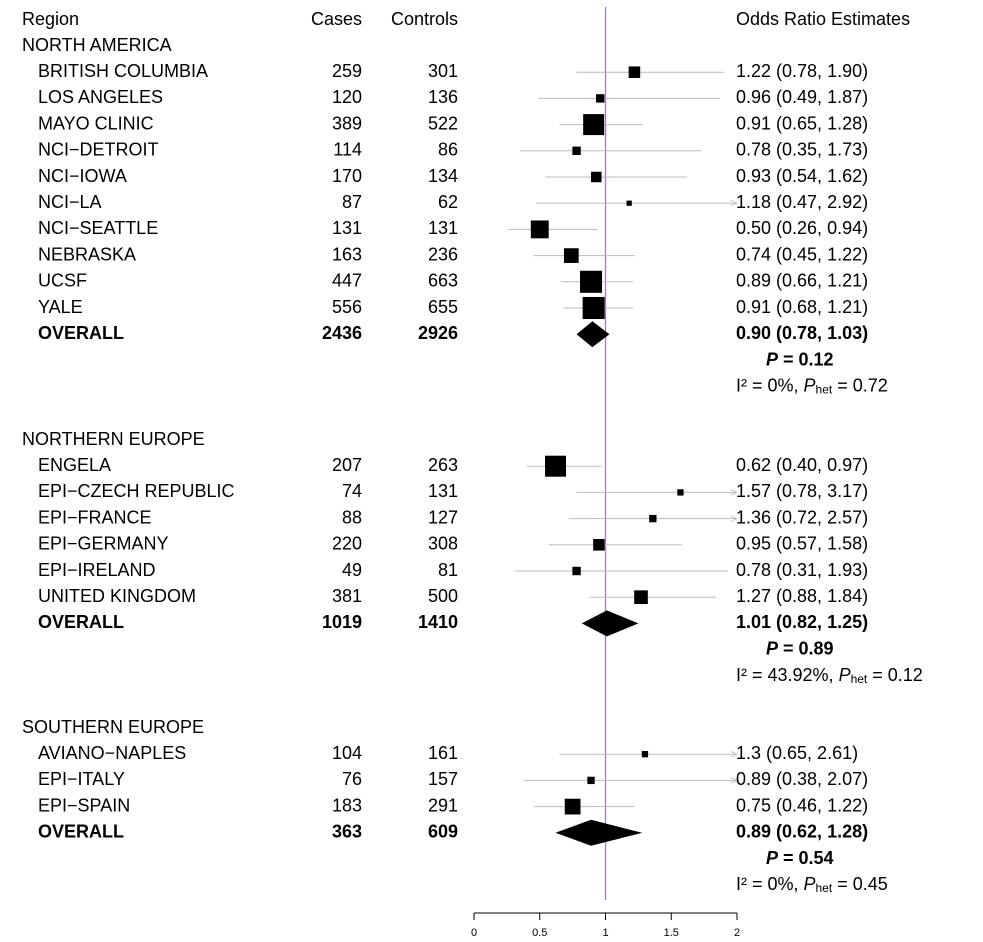 The height and width of the screenshot is (942, 983). Describe the element at coordinates (347, 228) in the screenshot. I see `study-cases: 131` at that location.